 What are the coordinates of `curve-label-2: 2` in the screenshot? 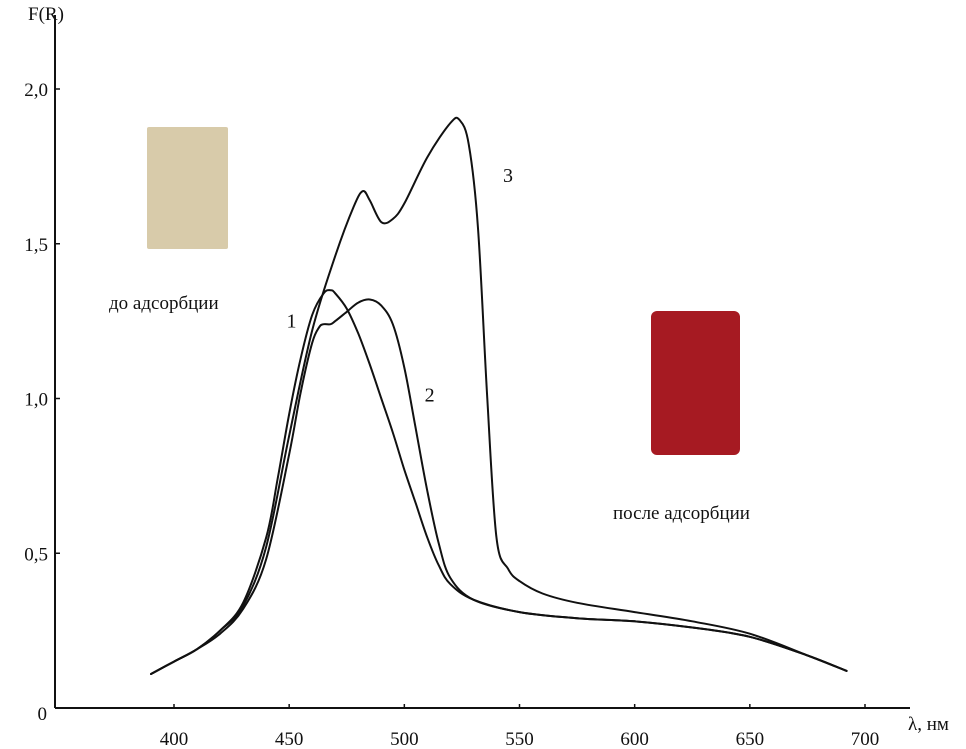 It's located at (430, 396).